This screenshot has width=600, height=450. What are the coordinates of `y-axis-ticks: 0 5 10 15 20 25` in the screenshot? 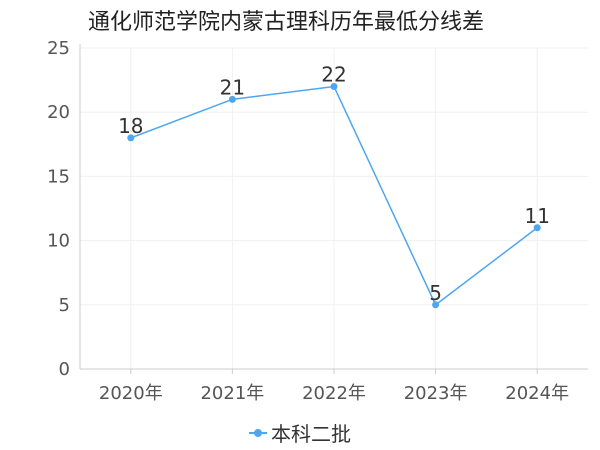 It's located at (58, 209).